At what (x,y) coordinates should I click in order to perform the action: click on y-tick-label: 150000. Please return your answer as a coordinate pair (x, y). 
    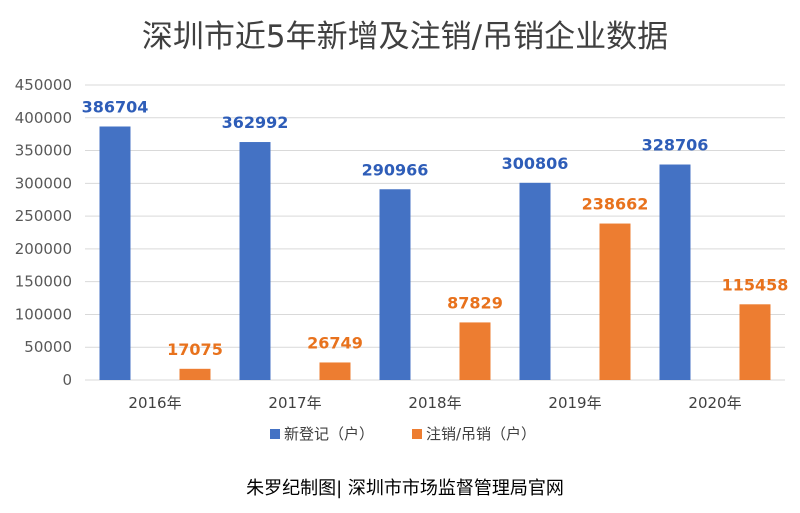
    Looking at the image, I should click on (43, 282).